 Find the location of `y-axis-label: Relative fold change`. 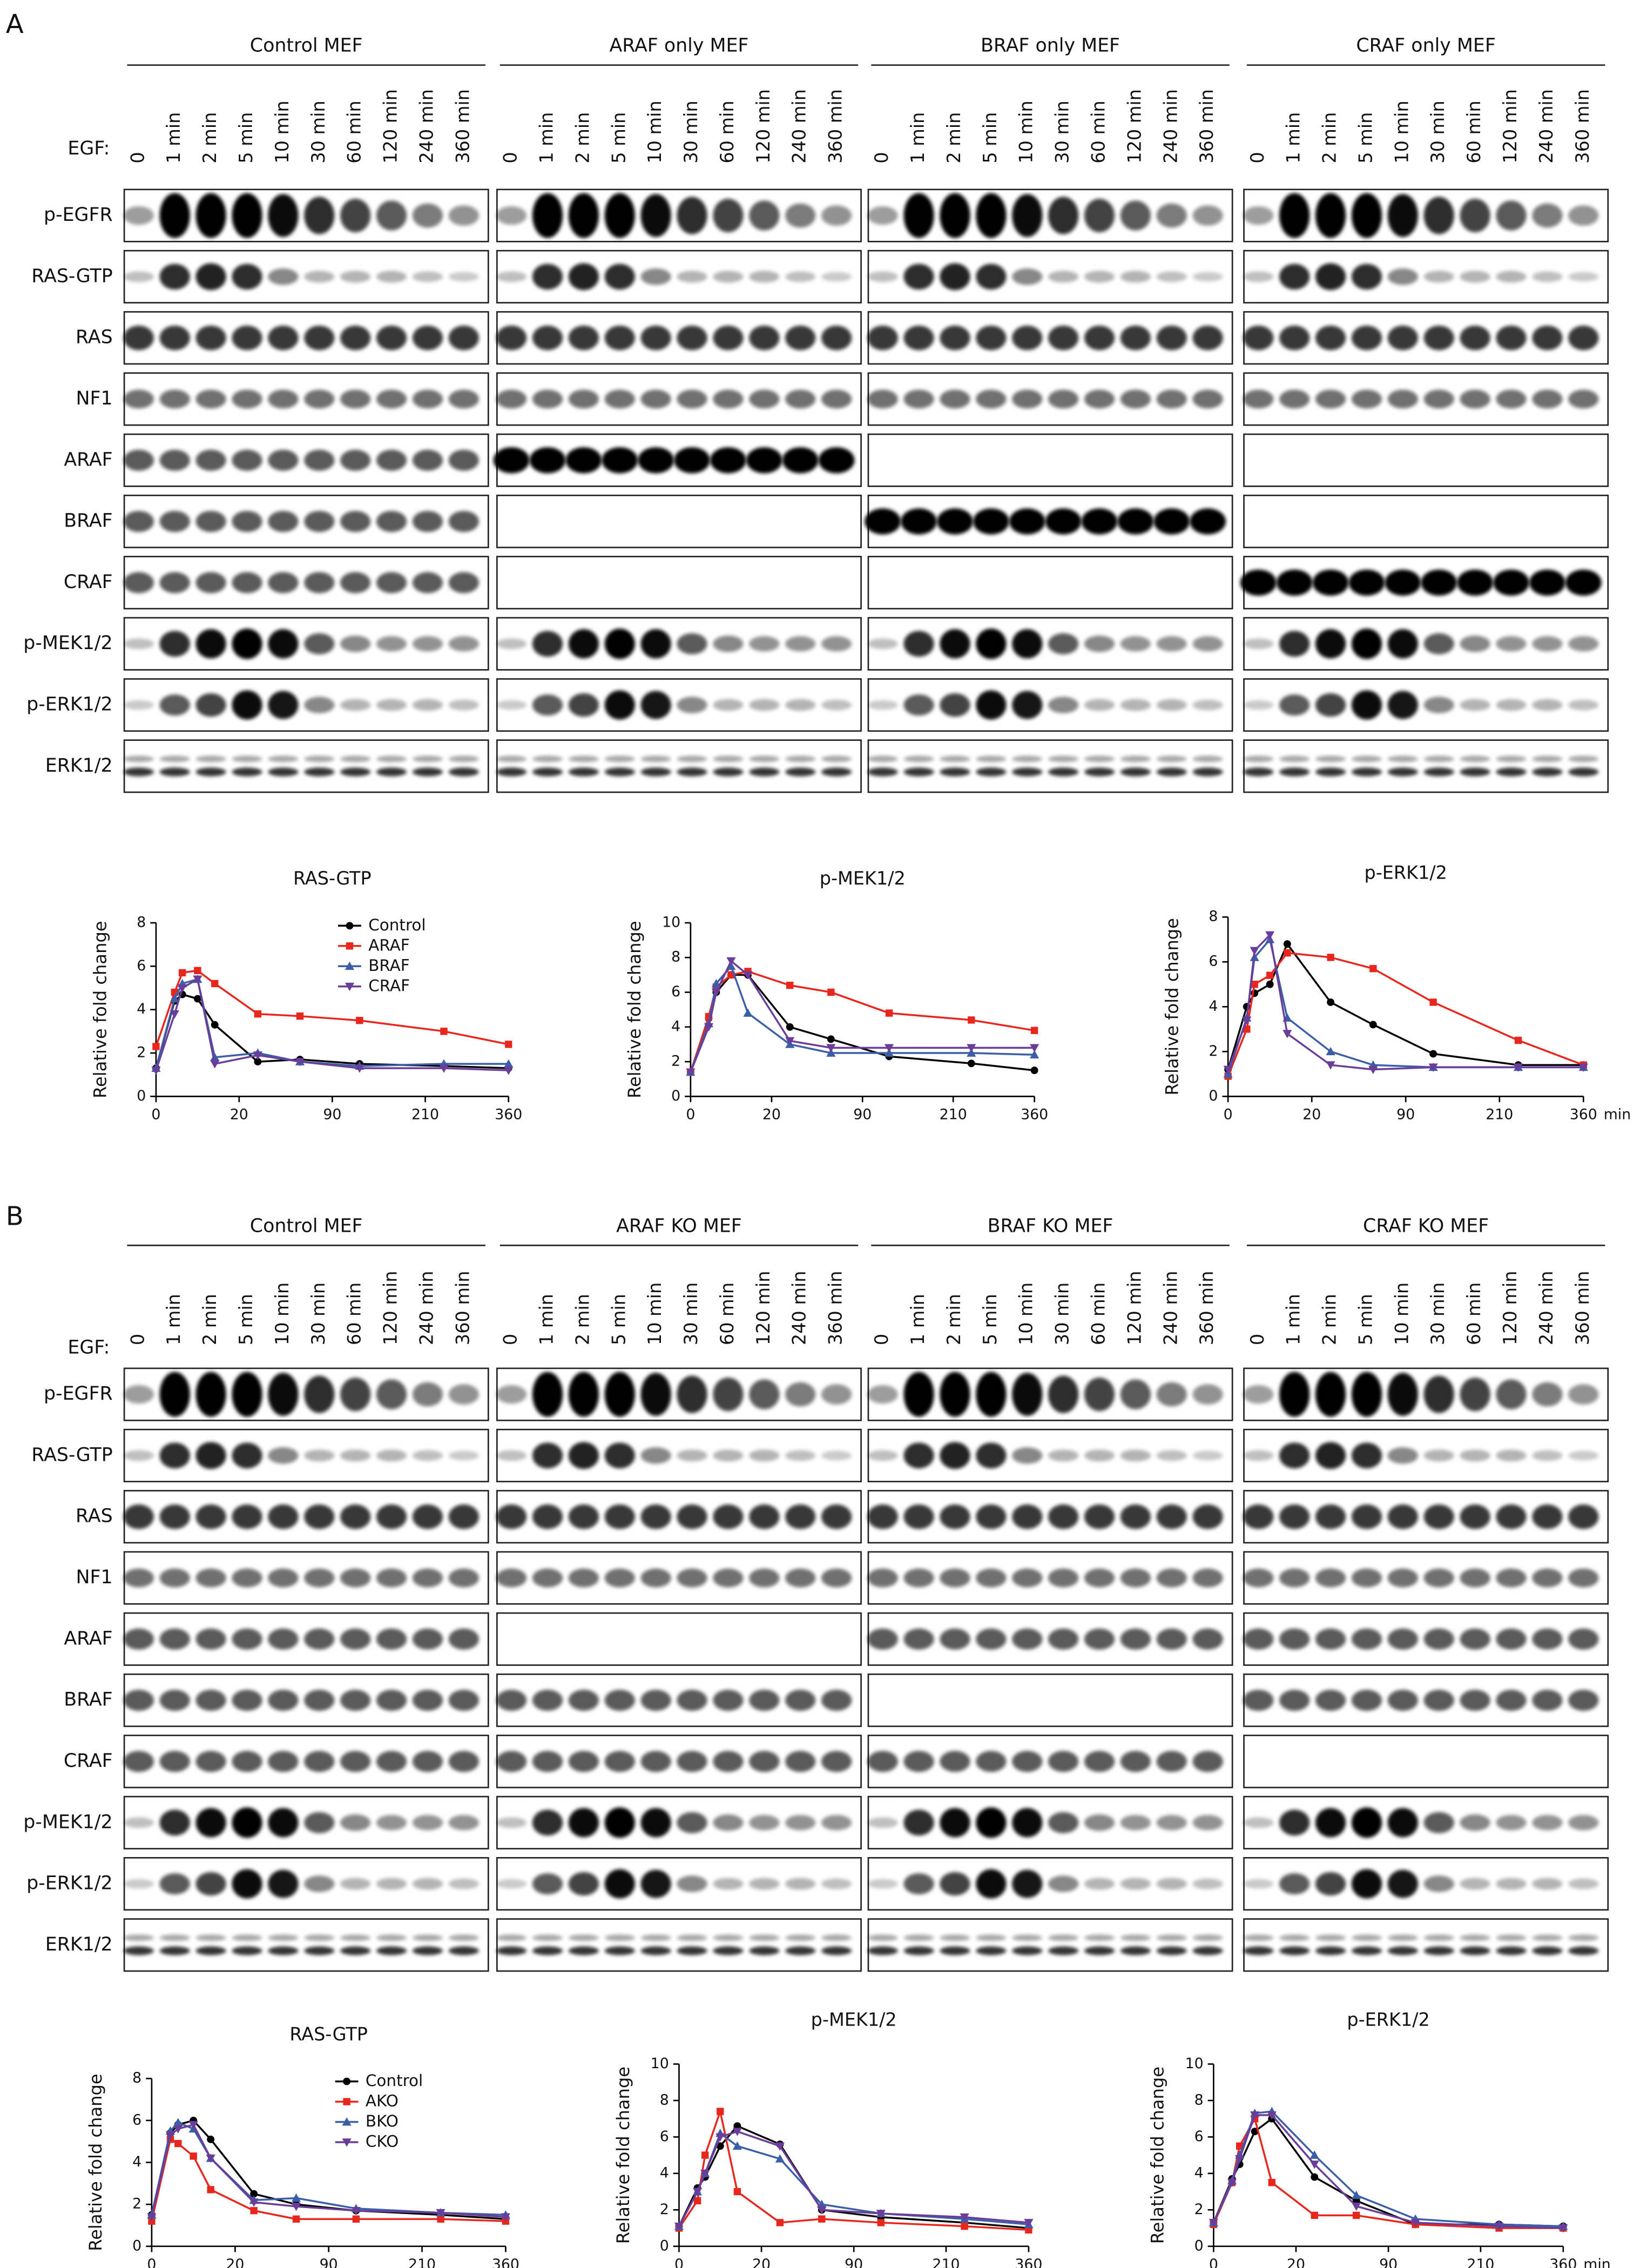

y-axis-label: Relative fold change is located at coordinates (1158, 2155).